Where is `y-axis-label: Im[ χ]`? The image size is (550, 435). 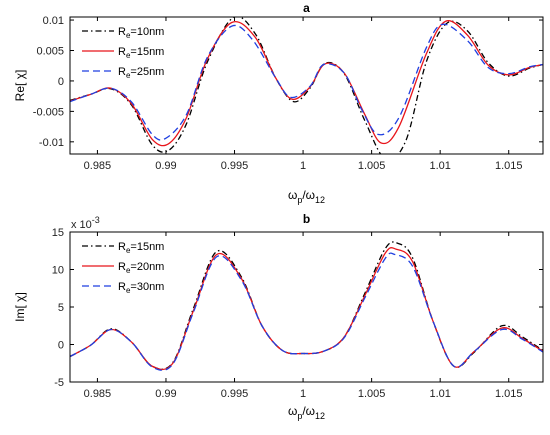 y-axis-label: Im[ χ] is located at coordinates (20, 307).